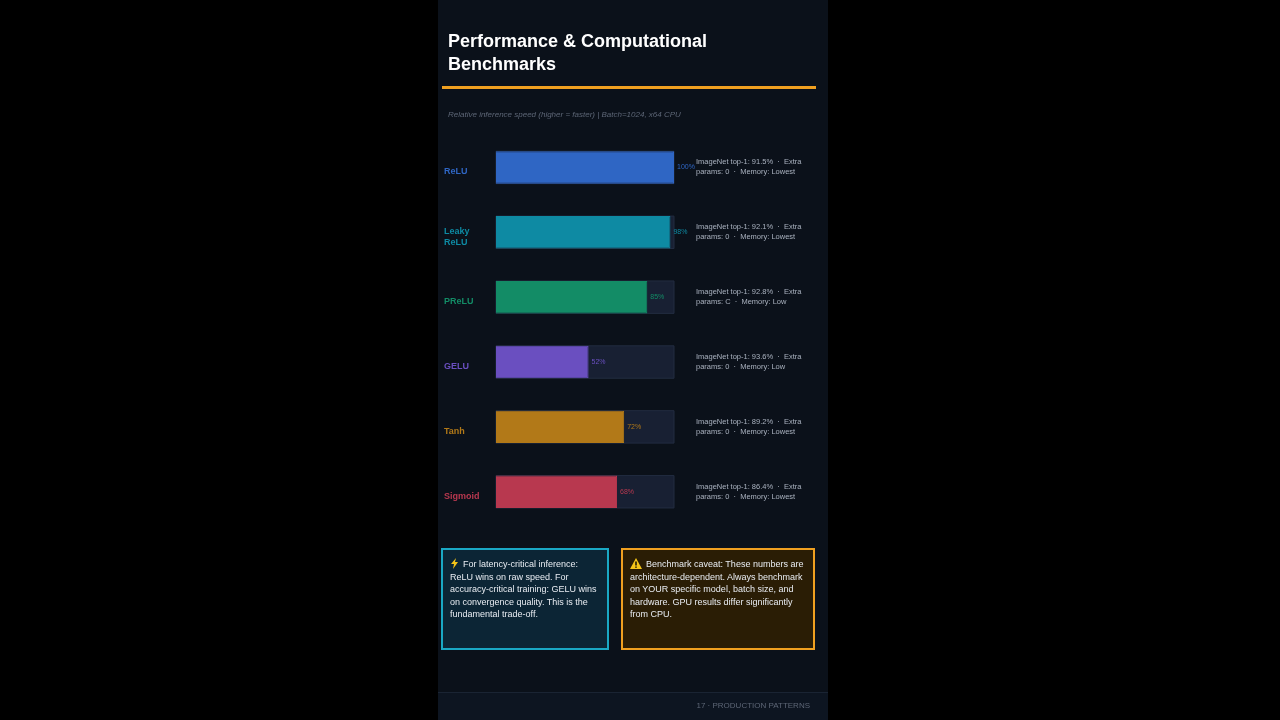 This screenshot has width=1280, height=720. What do you see at coordinates (523, 589) in the screenshot?
I see `text: For latency-critical inference: ReLU wins on raw speed. For accuracy-critical training: GELU wins on convergence quality. This is the fundamental trade-off.` at bounding box center [523, 589].